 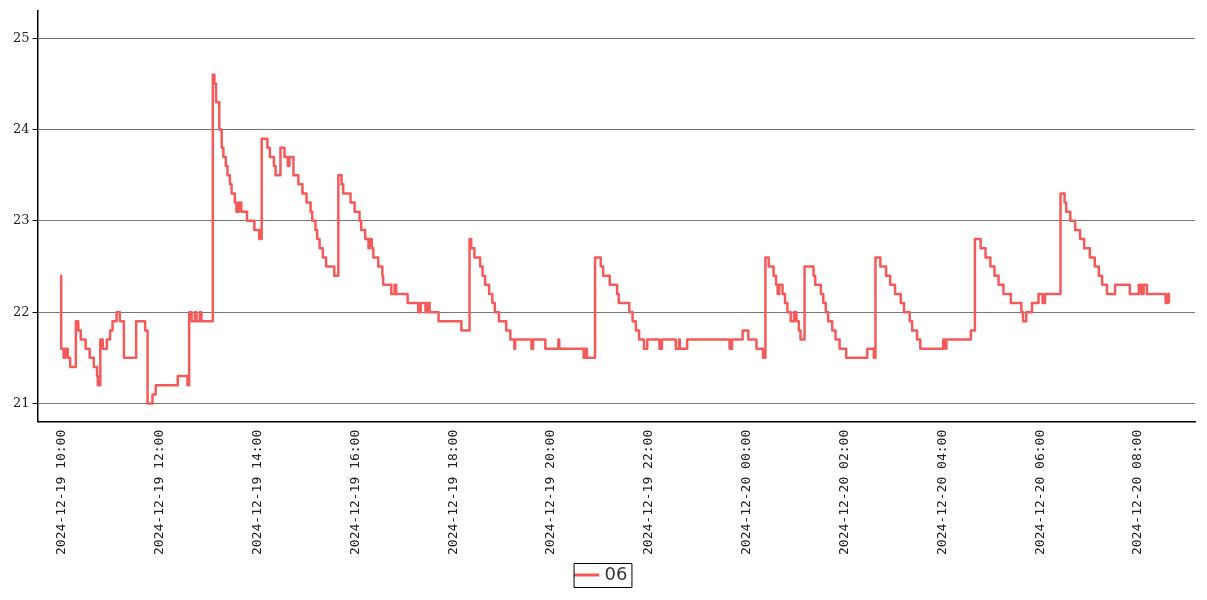 I want to click on x-tick-label: 2024-12-20 06:00, so click(x=1039, y=492).